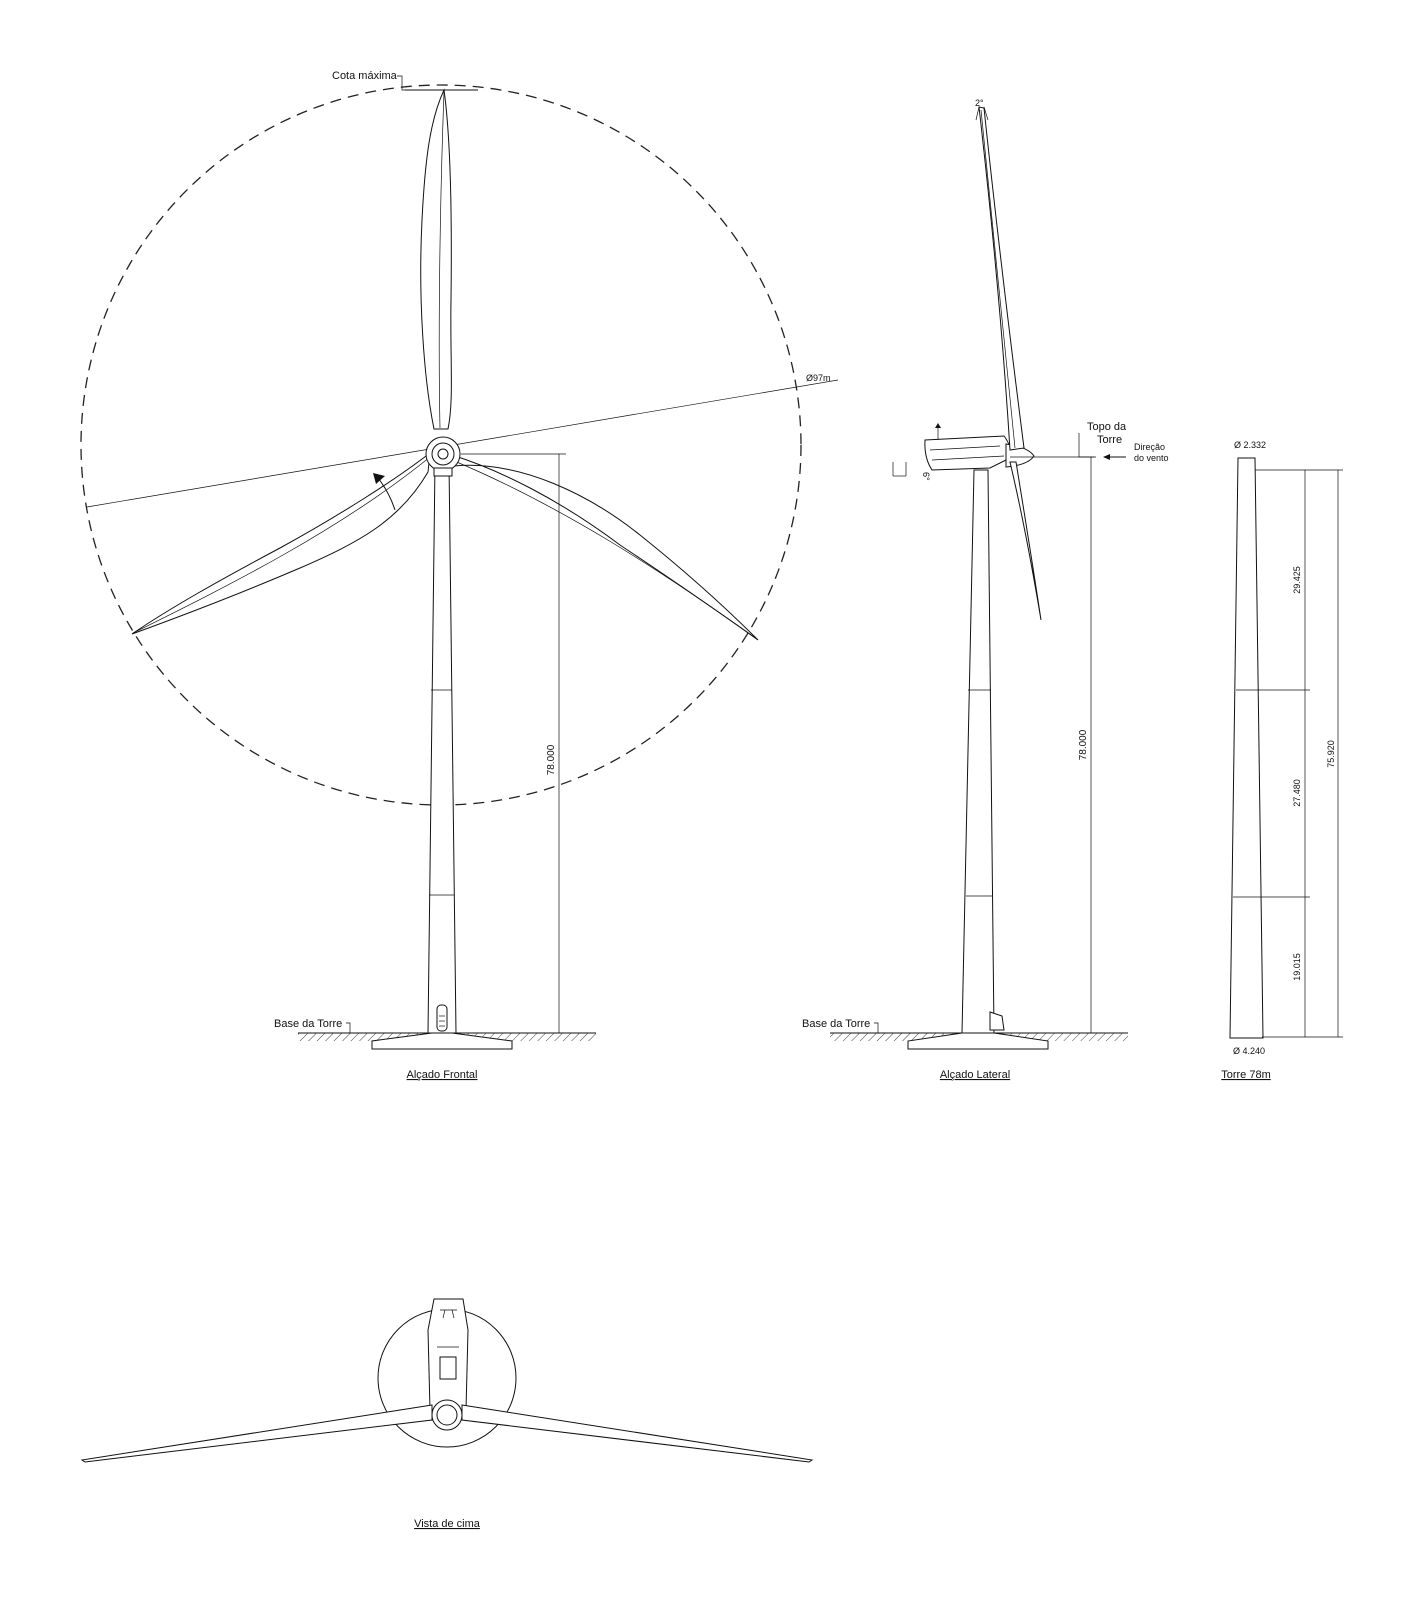  What do you see at coordinates (365, 76) in the screenshot?
I see `cota-maxima-label: Cota máxima` at bounding box center [365, 76].